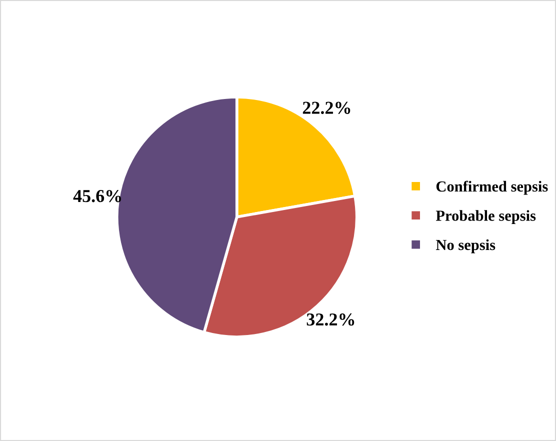 This screenshot has height=441, width=556. Describe the element at coordinates (330, 319) in the screenshot. I see `data-label: 32.2%` at that location.